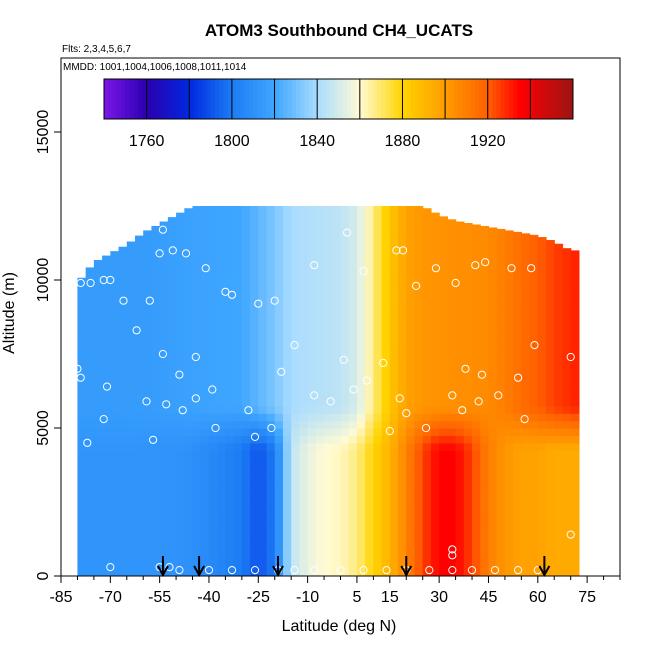  Describe the element at coordinates (488, 141) in the screenshot. I see `colorbar-tick-label: 1920` at that location.